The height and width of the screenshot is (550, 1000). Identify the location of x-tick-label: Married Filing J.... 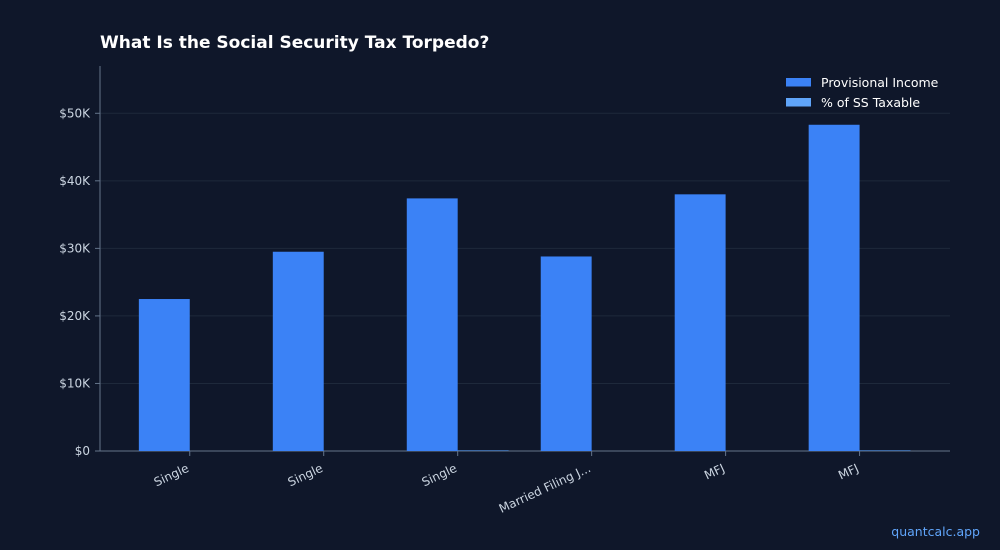
(545, 488).